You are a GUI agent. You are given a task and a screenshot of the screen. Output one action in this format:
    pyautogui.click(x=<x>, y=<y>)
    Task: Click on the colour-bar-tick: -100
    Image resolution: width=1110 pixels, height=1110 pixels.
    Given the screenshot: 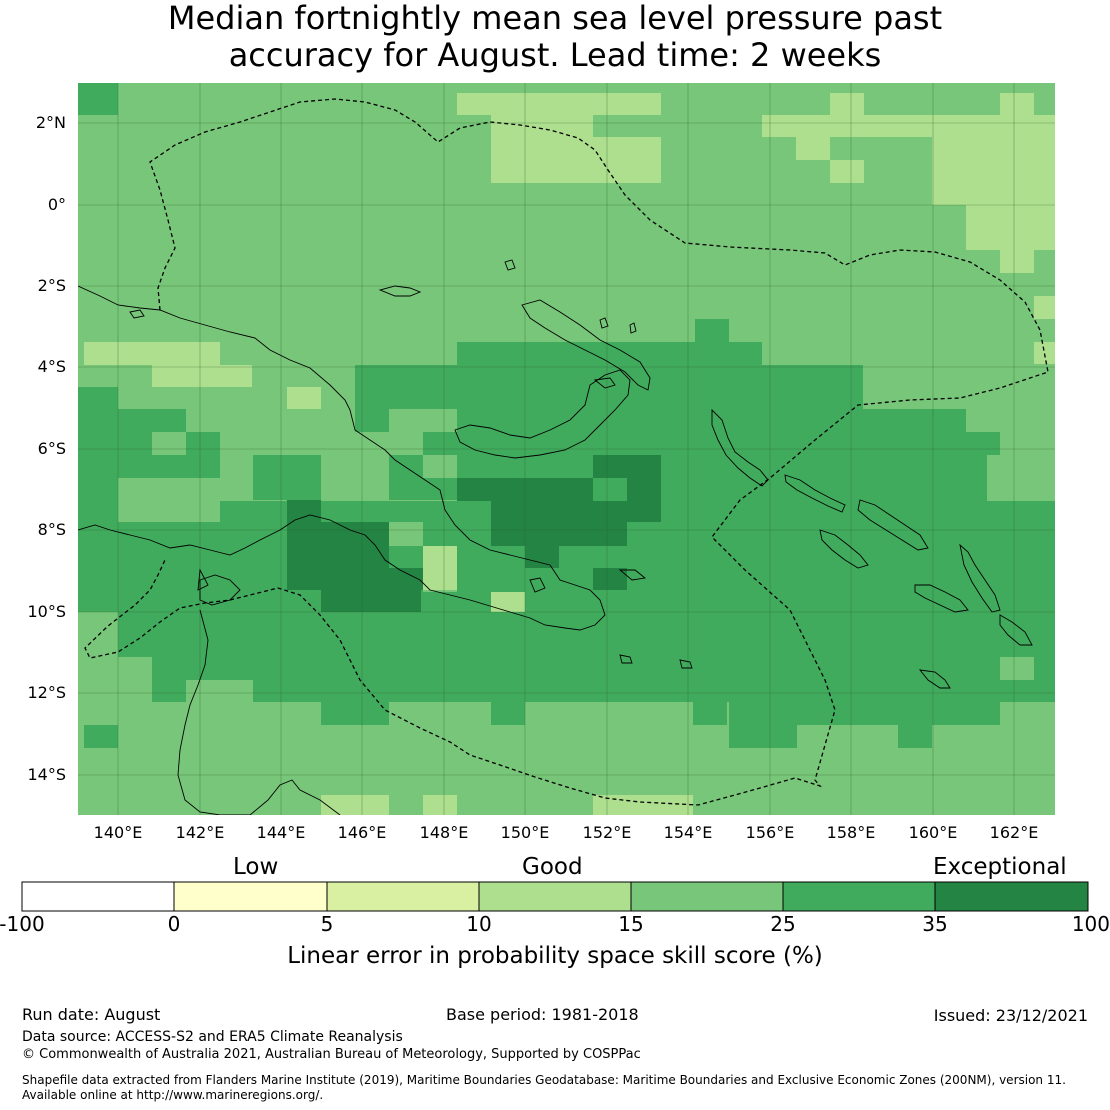 What is the action you would take?
    pyautogui.click(x=22, y=924)
    